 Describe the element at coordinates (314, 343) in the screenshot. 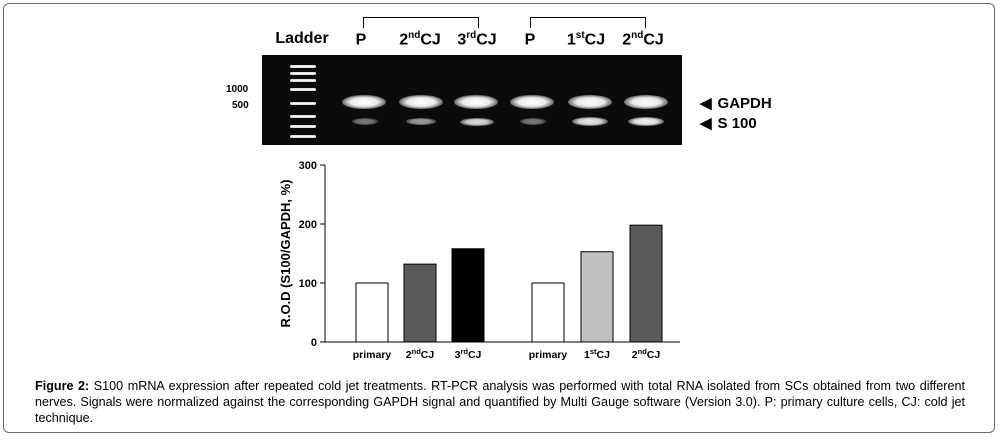

I see `y-tick-label: 0` at that location.